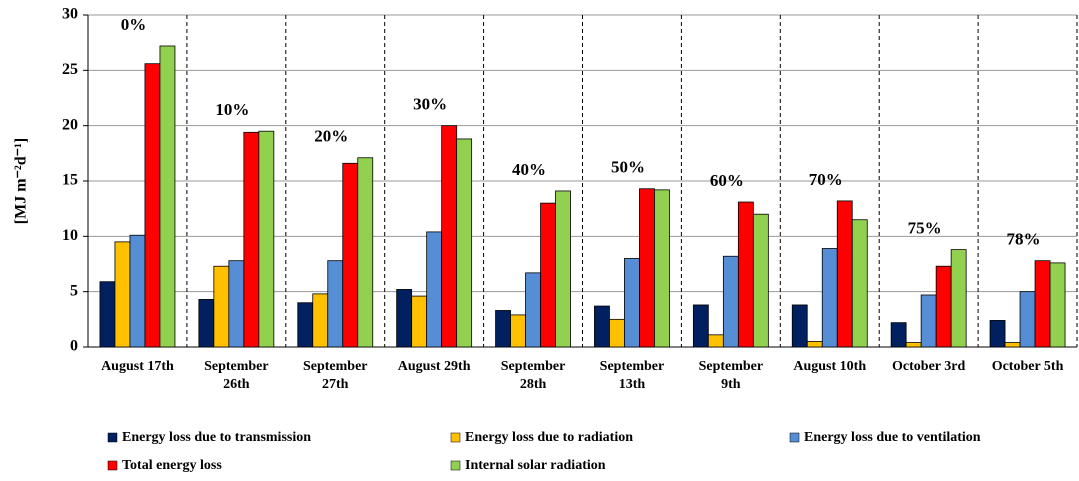 The height and width of the screenshot is (481, 1079). What do you see at coordinates (1024, 239) in the screenshot?
I see `annotation: 78%` at bounding box center [1024, 239].